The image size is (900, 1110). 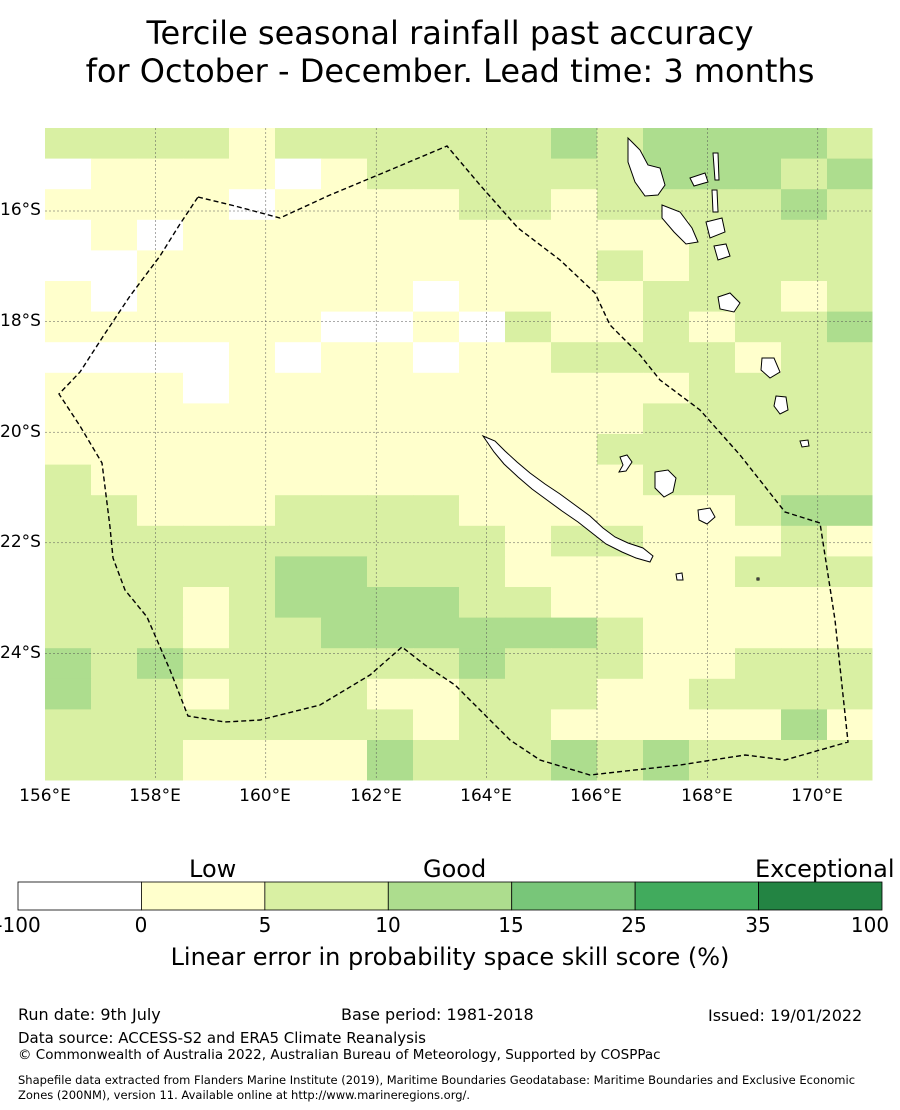 I want to click on lifou-island, so click(x=665, y=483).